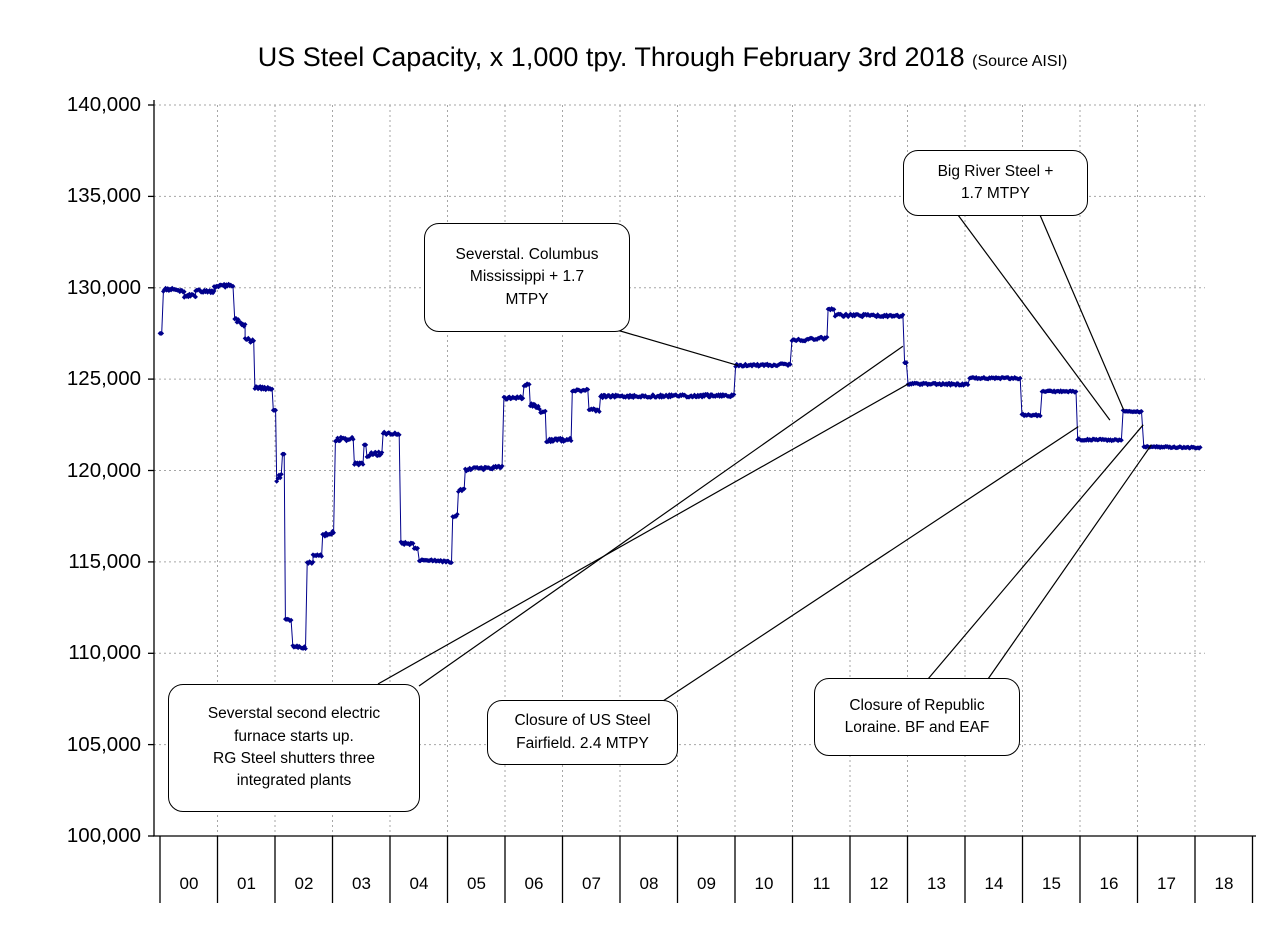  What do you see at coordinates (103, 196) in the screenshot?
I see `y-axis-tick-label: 135,000` at bounding box center [103, 196].